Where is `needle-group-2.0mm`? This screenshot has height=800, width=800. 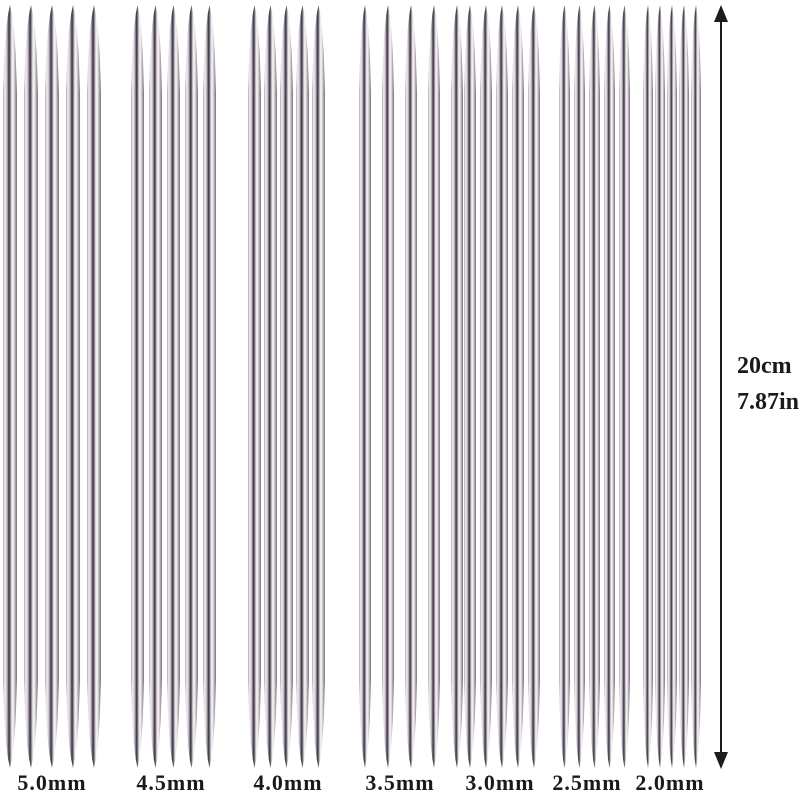 needle-group-2.0mm is located at coordinates (672, 386).